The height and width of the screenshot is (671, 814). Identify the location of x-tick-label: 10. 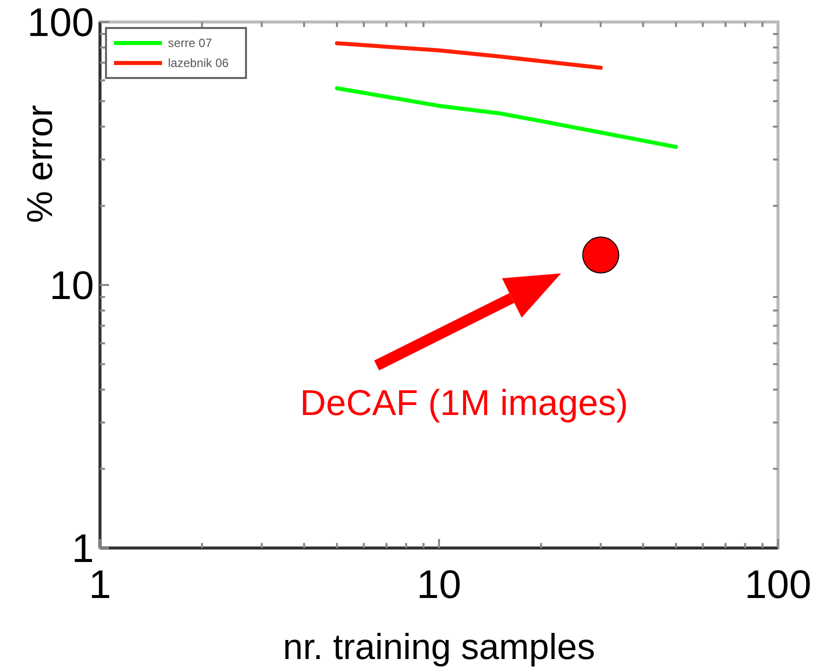
(439, 585).